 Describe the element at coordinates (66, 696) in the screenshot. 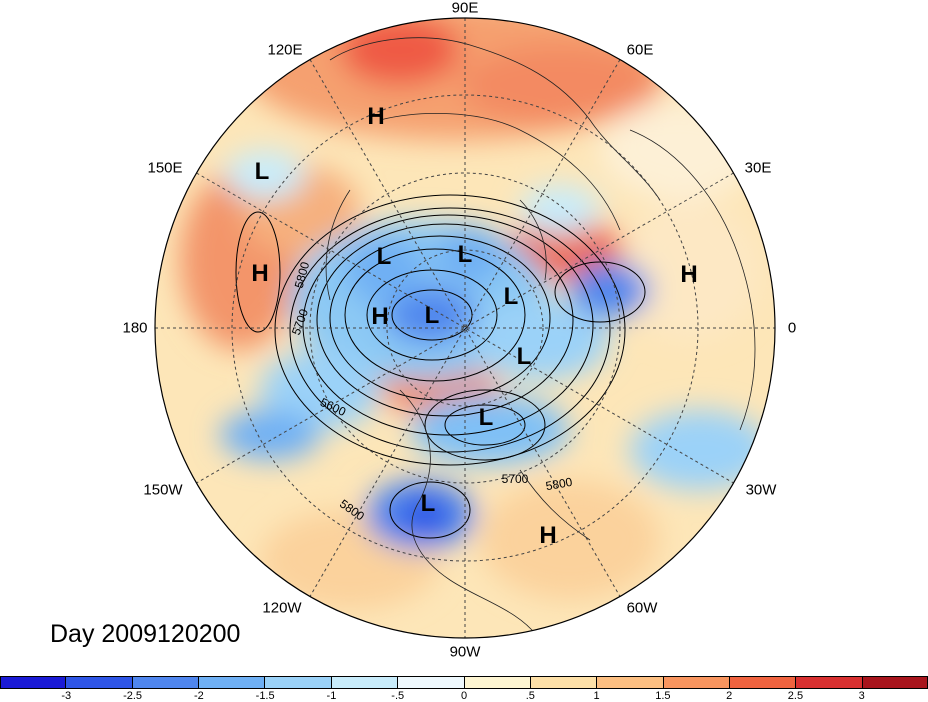

I see `colorbar-tick-label: -3` at that location.